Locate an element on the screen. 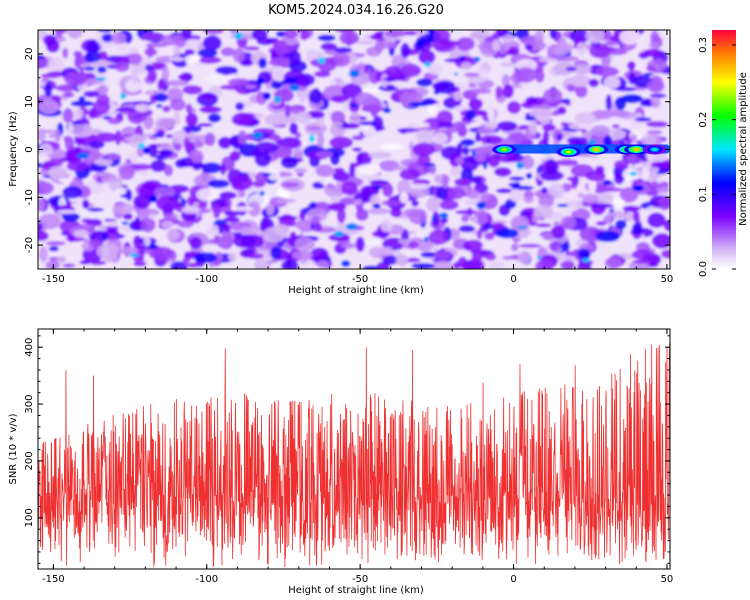  x-tick-label: 0 is located at coordinates (513, 579).